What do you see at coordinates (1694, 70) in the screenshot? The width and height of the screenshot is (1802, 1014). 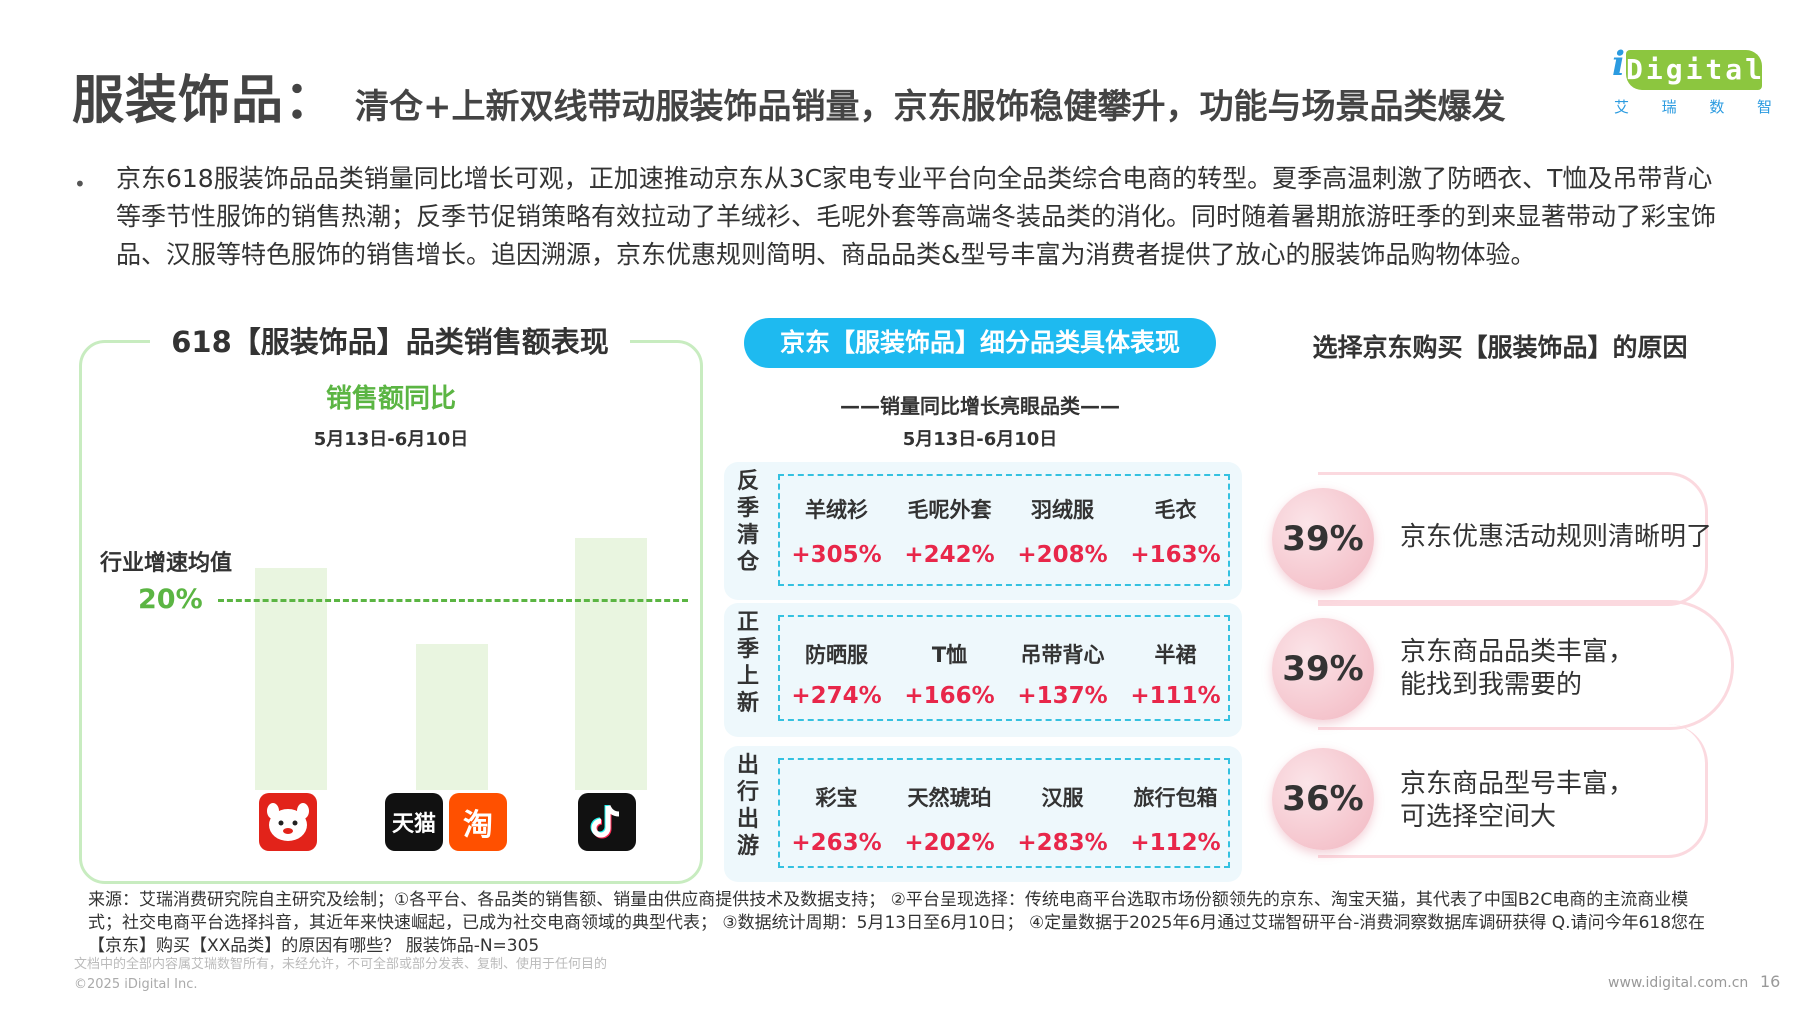 I see `logo-word: Digital` at bounding box center [1694, 70].